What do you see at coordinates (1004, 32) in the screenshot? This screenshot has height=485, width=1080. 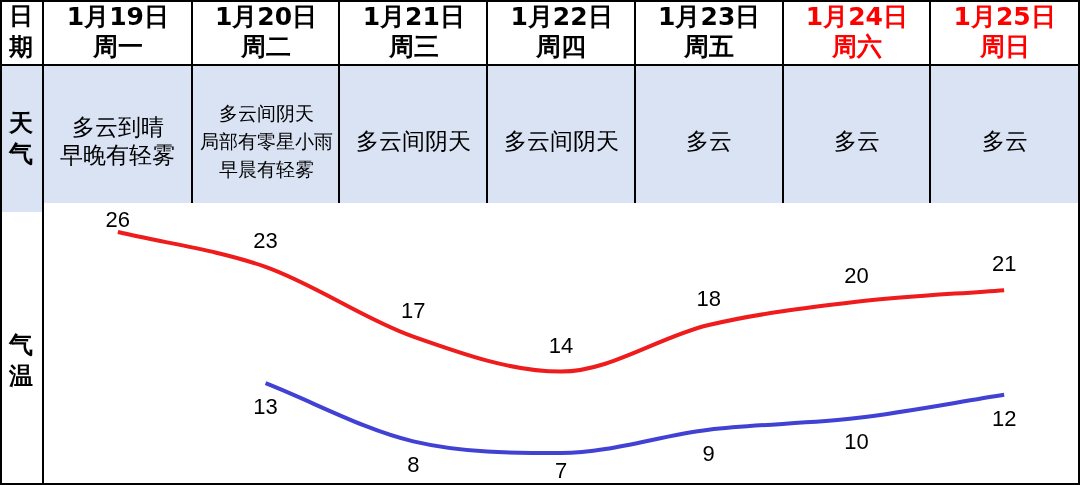 I see `x-tick-label: 1月25日周日` at bounding box center [1004, 32].